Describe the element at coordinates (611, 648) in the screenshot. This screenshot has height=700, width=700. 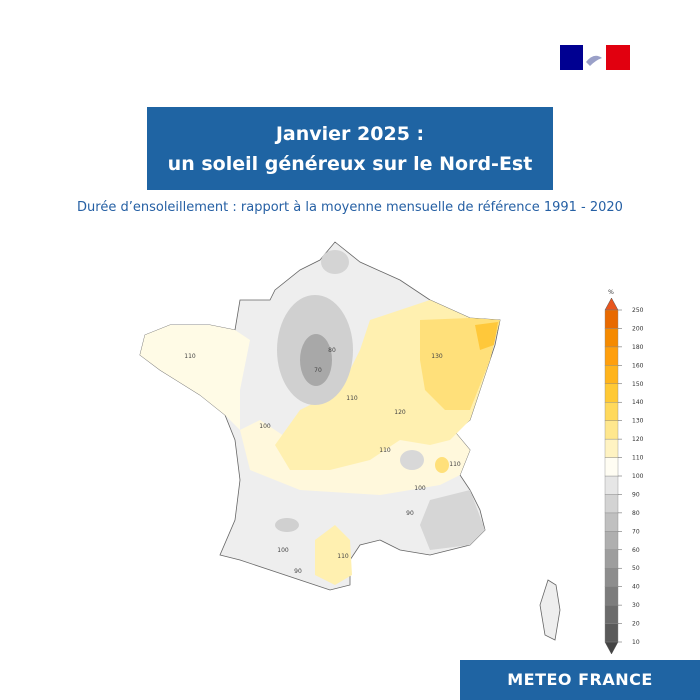
I see `colorbar-arrow-bottom` at that location.